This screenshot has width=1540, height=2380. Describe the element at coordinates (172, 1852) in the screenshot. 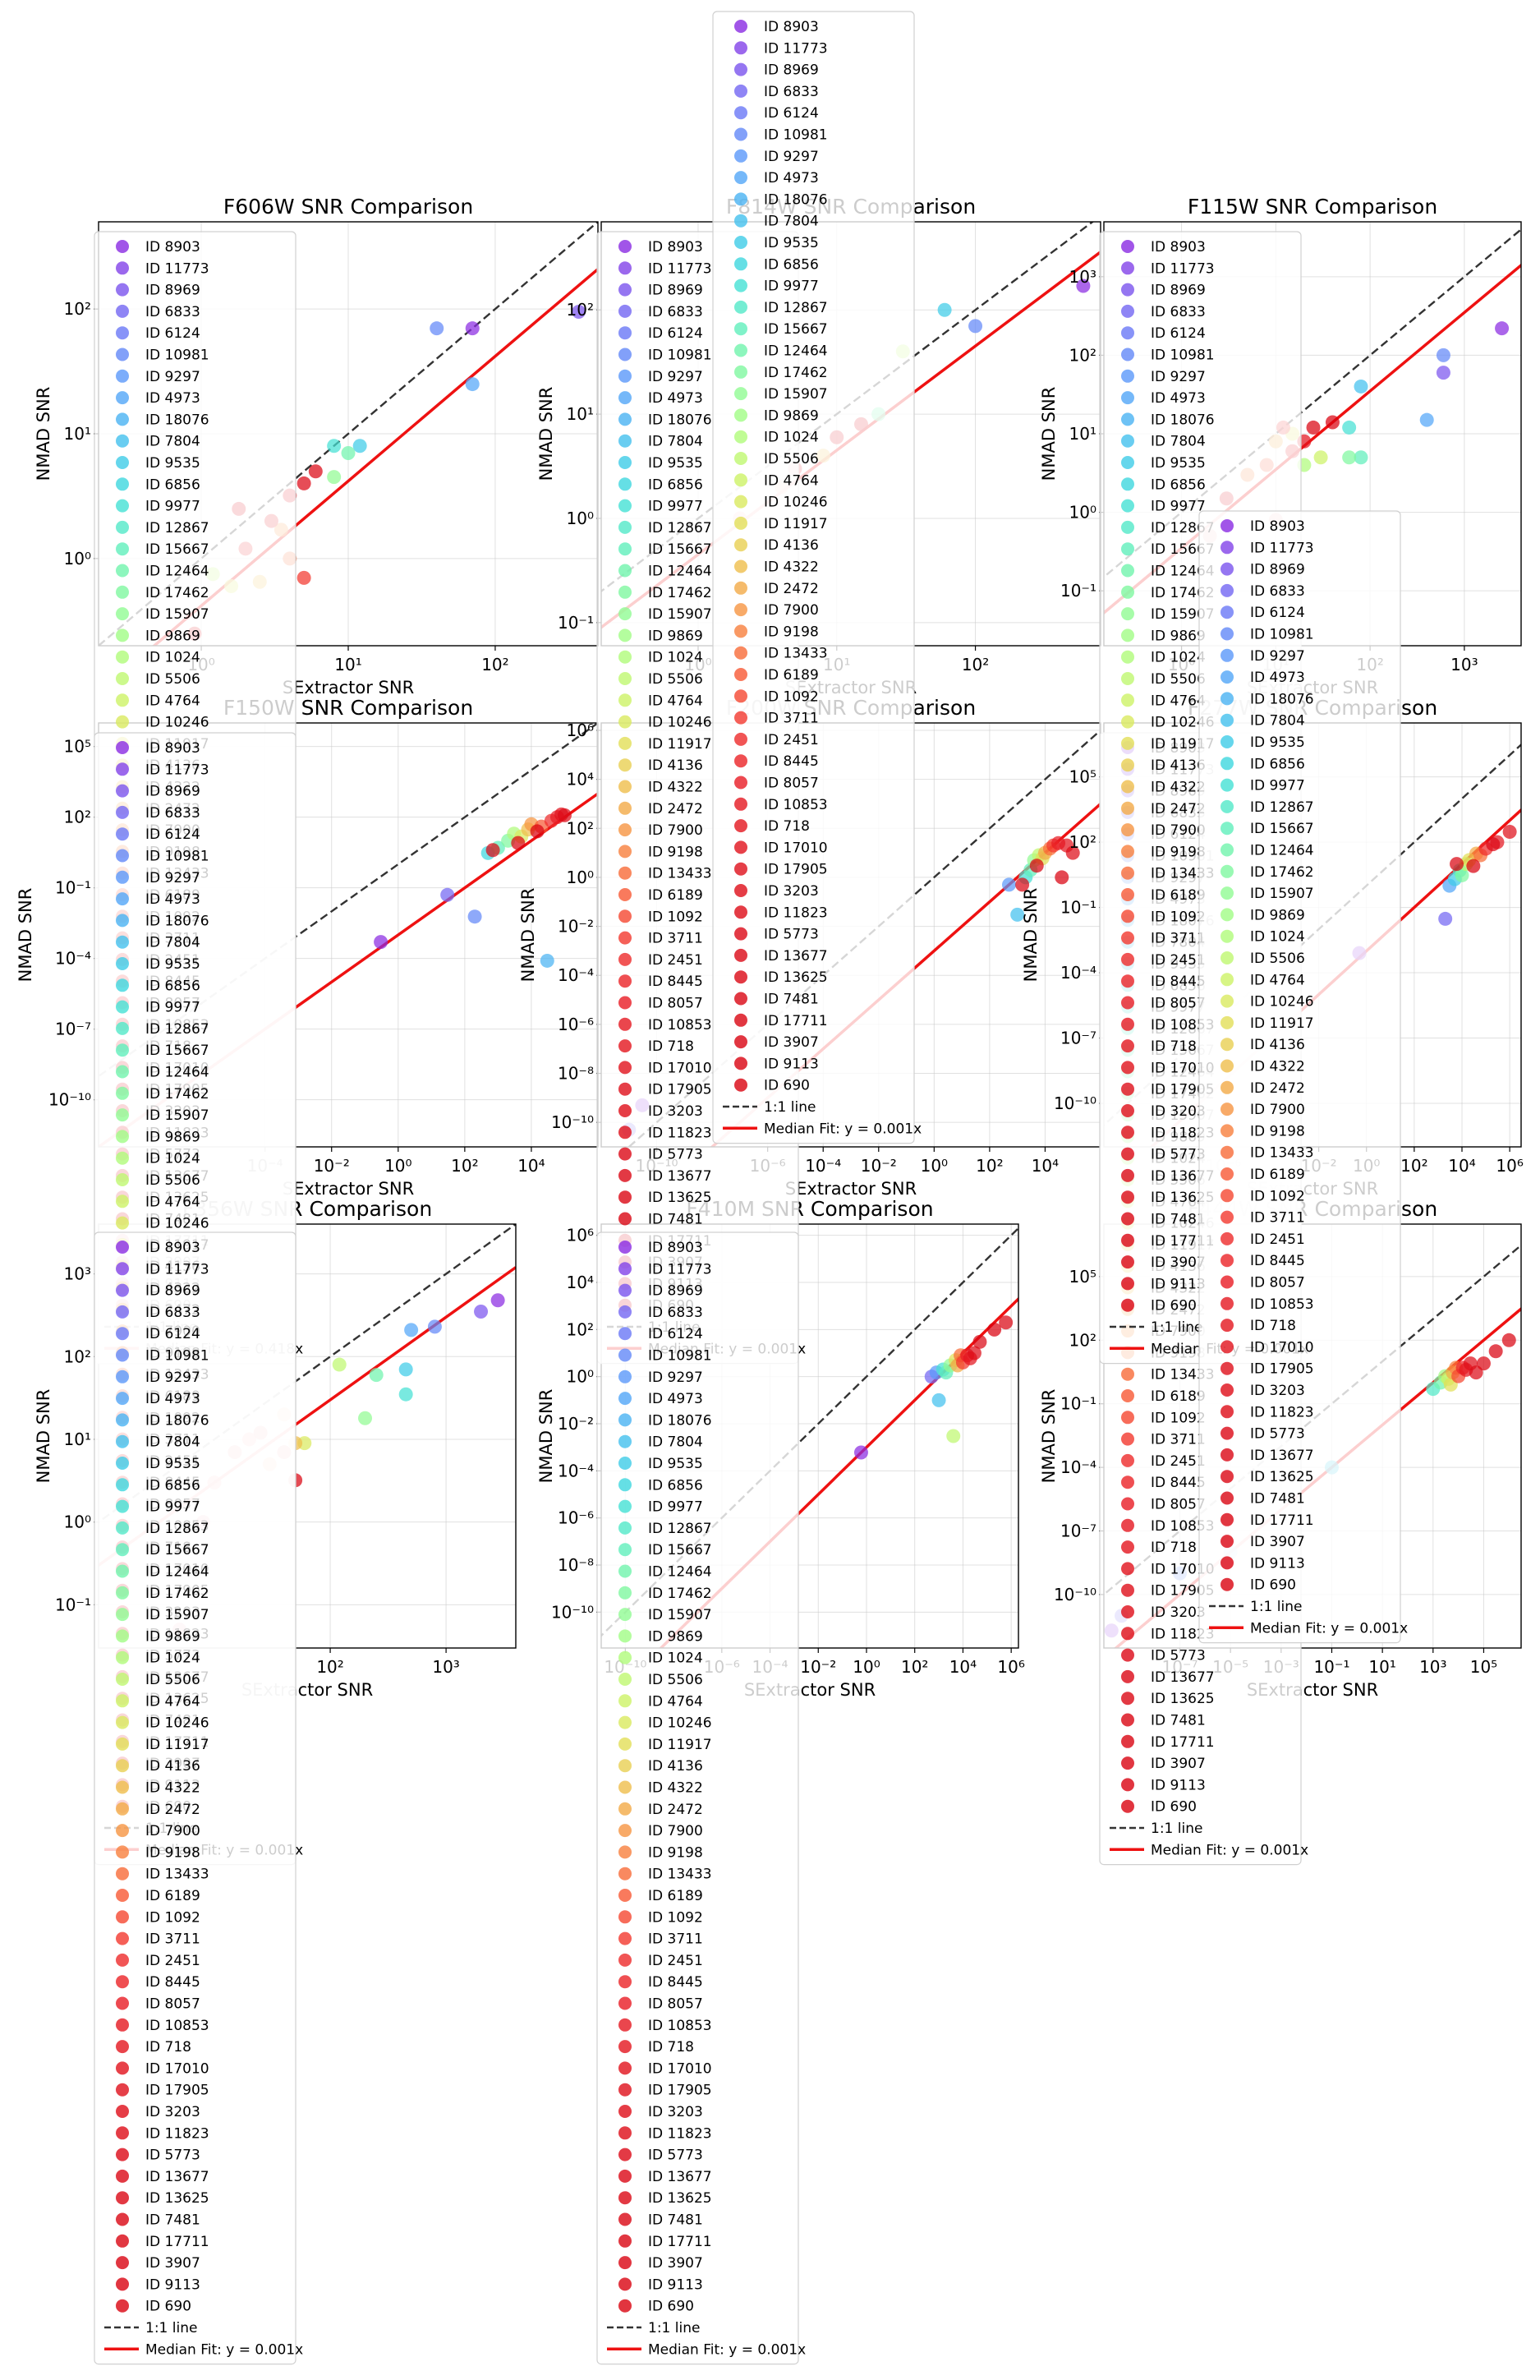

I see `legend-entry: ID 9198` at that location.